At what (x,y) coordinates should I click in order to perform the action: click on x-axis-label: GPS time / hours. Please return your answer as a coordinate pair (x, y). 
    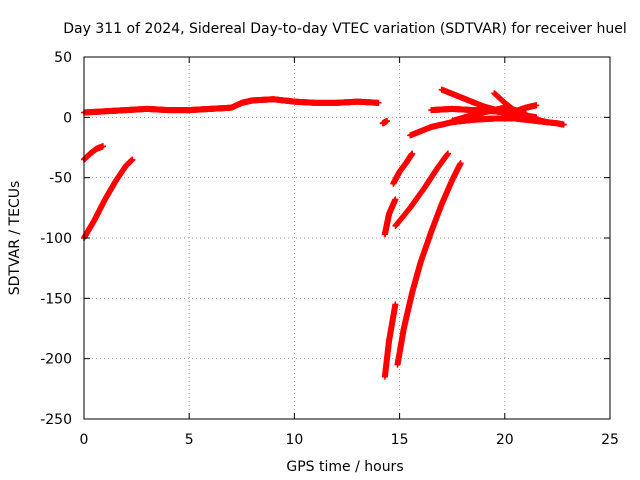
    Looking at the image, I should click on (344, 467).